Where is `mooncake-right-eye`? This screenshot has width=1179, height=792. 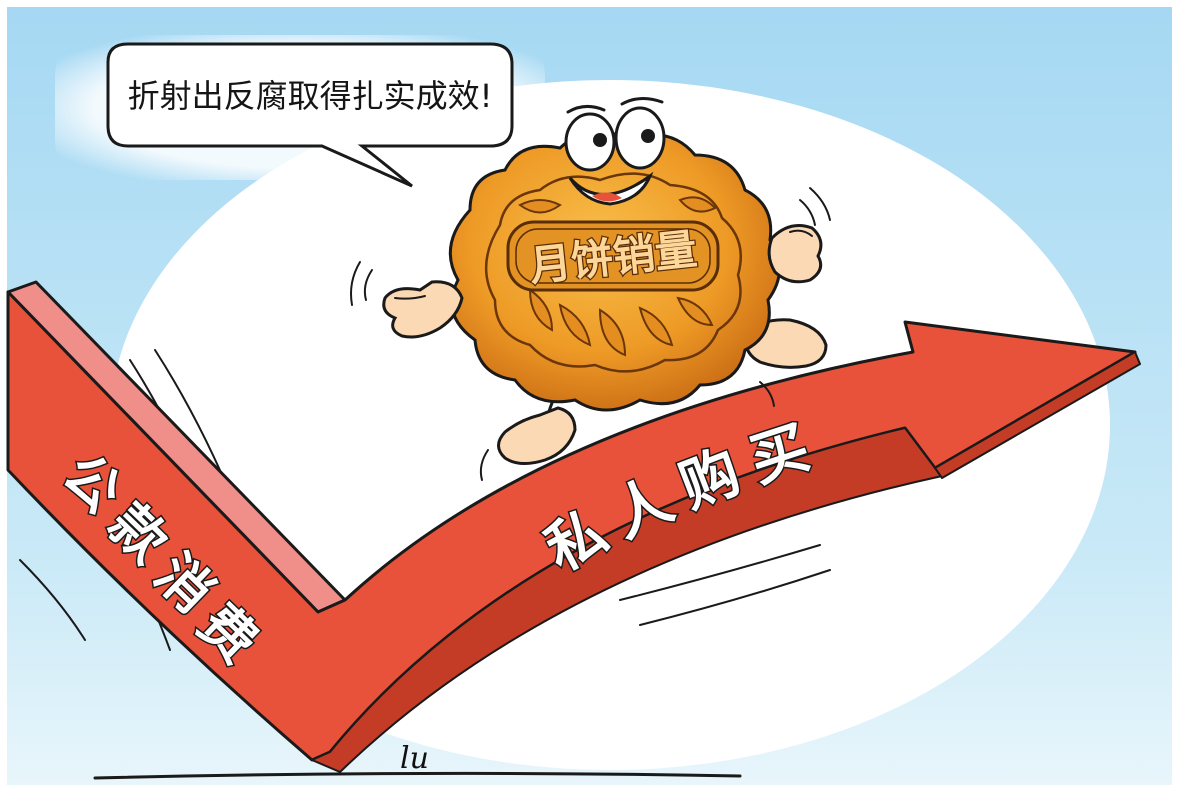
mooncake-right-eye is located at coordinates (640, 138).